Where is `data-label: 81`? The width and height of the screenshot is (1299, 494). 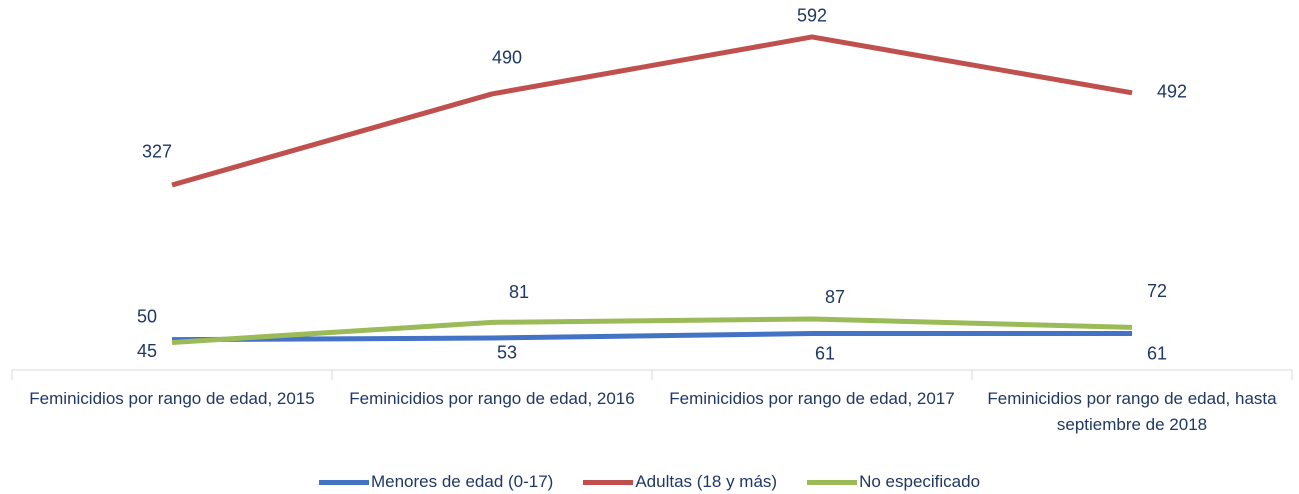
data-label: 81 is located at coordinates (519, 292).